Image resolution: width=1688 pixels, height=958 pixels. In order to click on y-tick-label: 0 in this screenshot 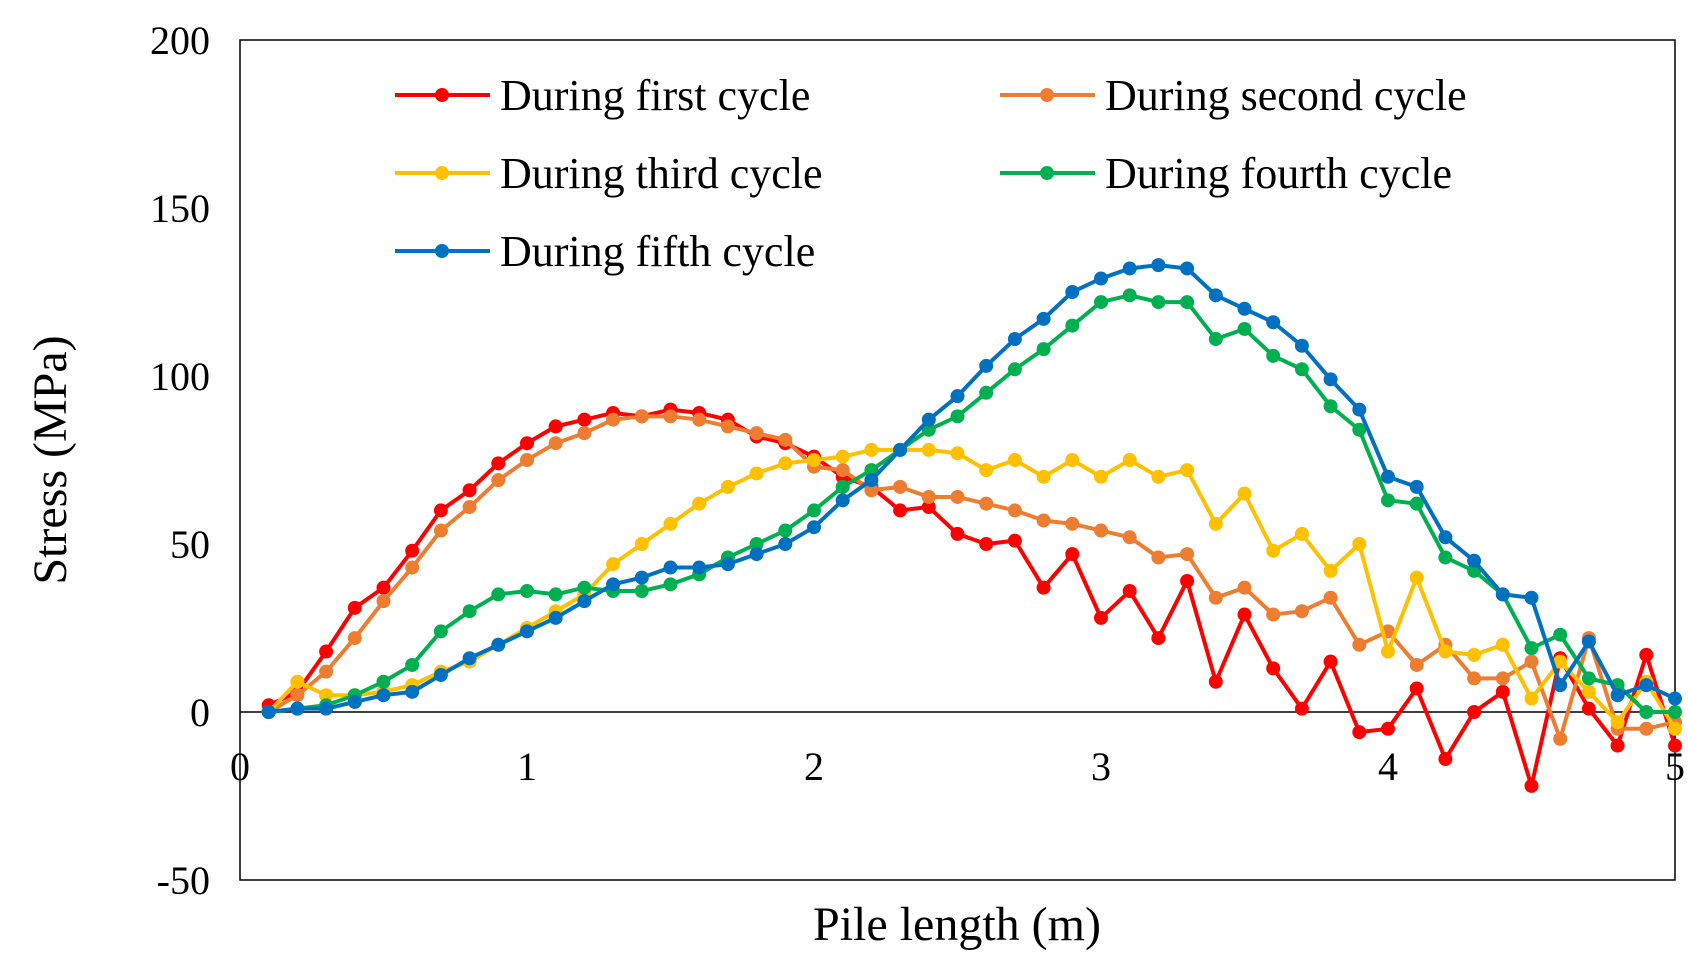, I will do `click(200, 712)`.